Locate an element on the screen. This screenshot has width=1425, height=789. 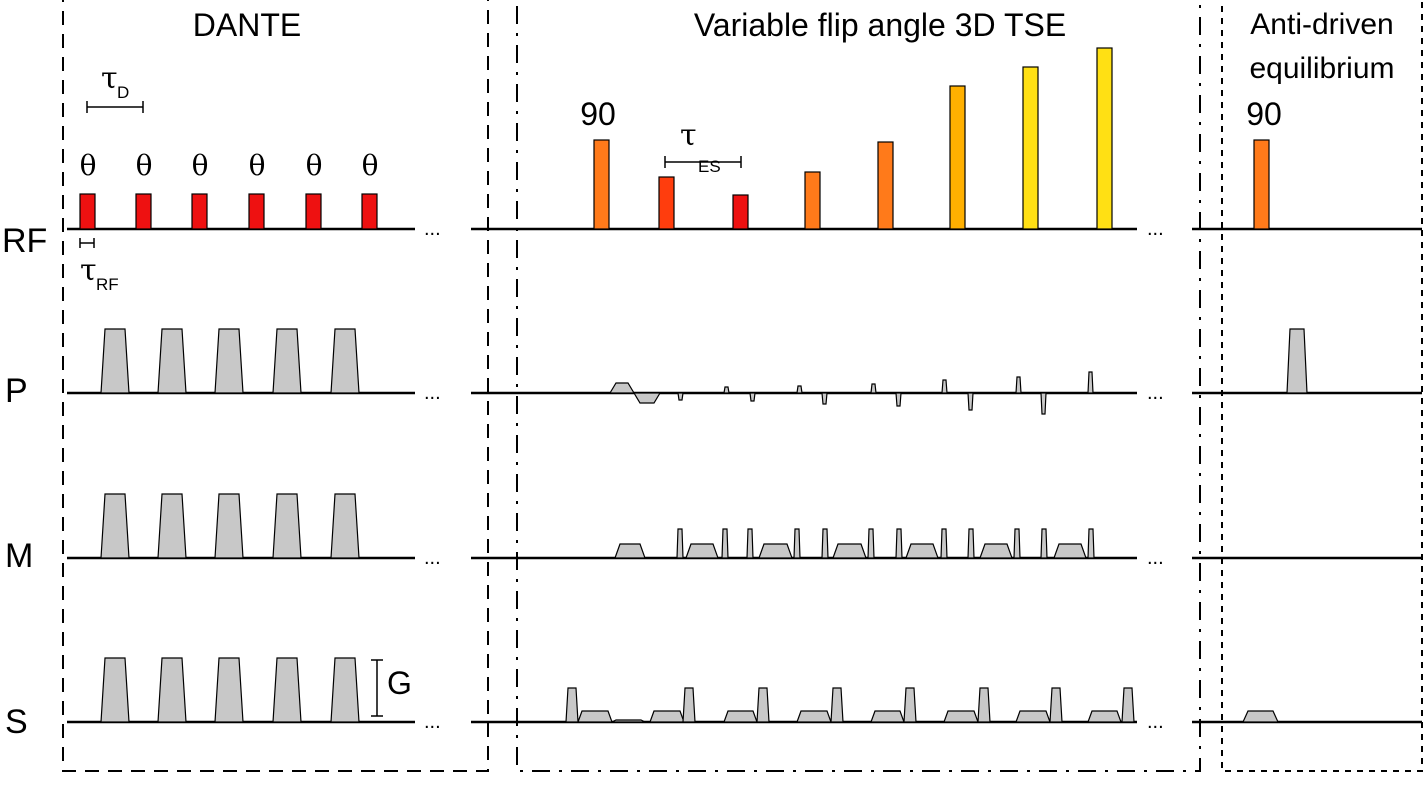
theta-label-3: θ is located at coordinates (200, 165).